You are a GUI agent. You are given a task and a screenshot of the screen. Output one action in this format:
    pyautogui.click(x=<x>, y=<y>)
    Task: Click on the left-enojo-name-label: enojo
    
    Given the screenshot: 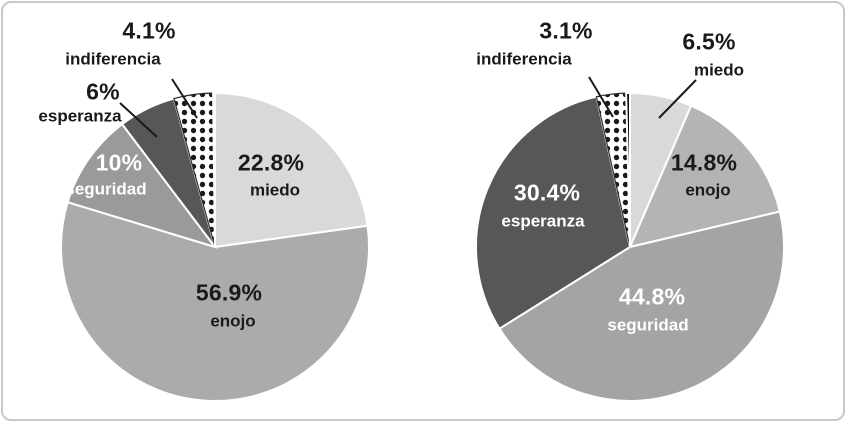 What is the action you would take?
    pyautogui.click(x=233, y=321)
    